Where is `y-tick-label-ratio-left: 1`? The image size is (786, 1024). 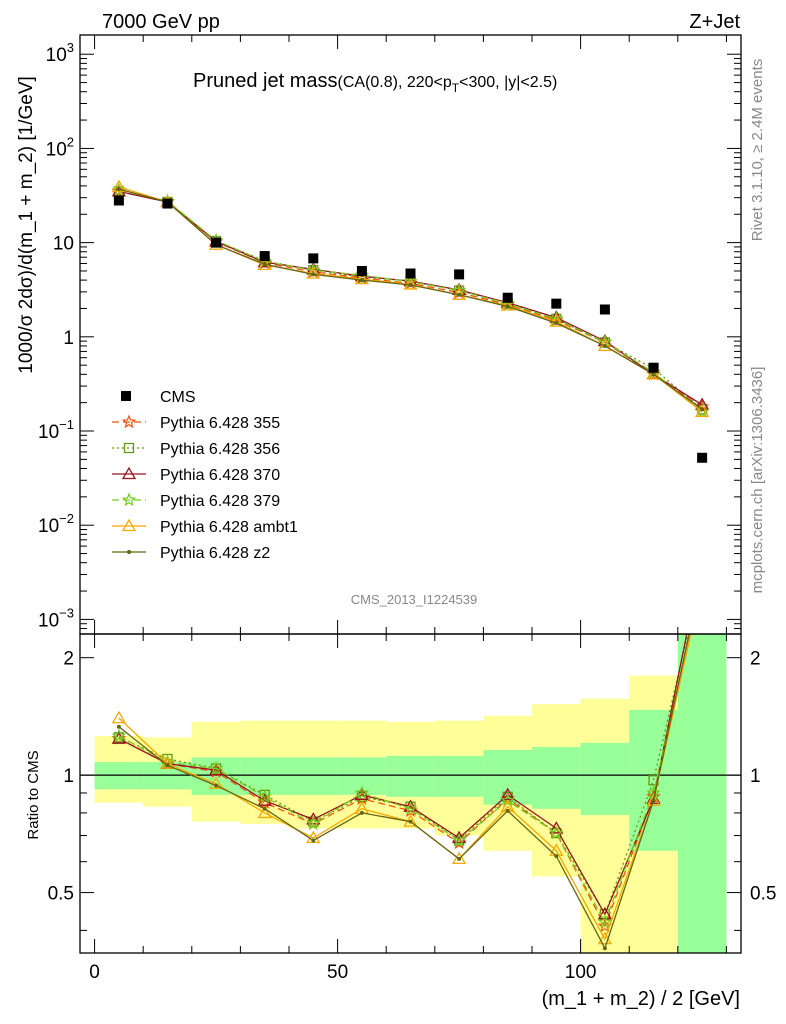
y-tick-label-ratio-left: 1 is located at coordinates (68, 776).